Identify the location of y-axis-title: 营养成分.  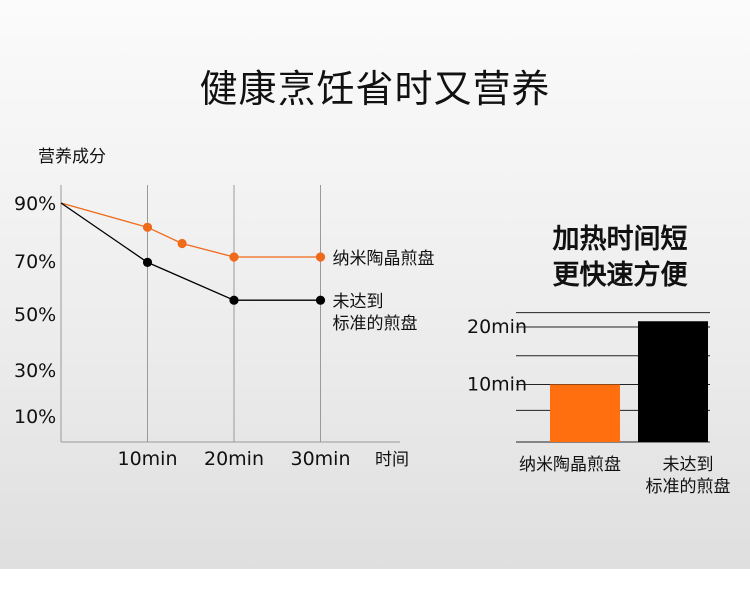
(72, 157).